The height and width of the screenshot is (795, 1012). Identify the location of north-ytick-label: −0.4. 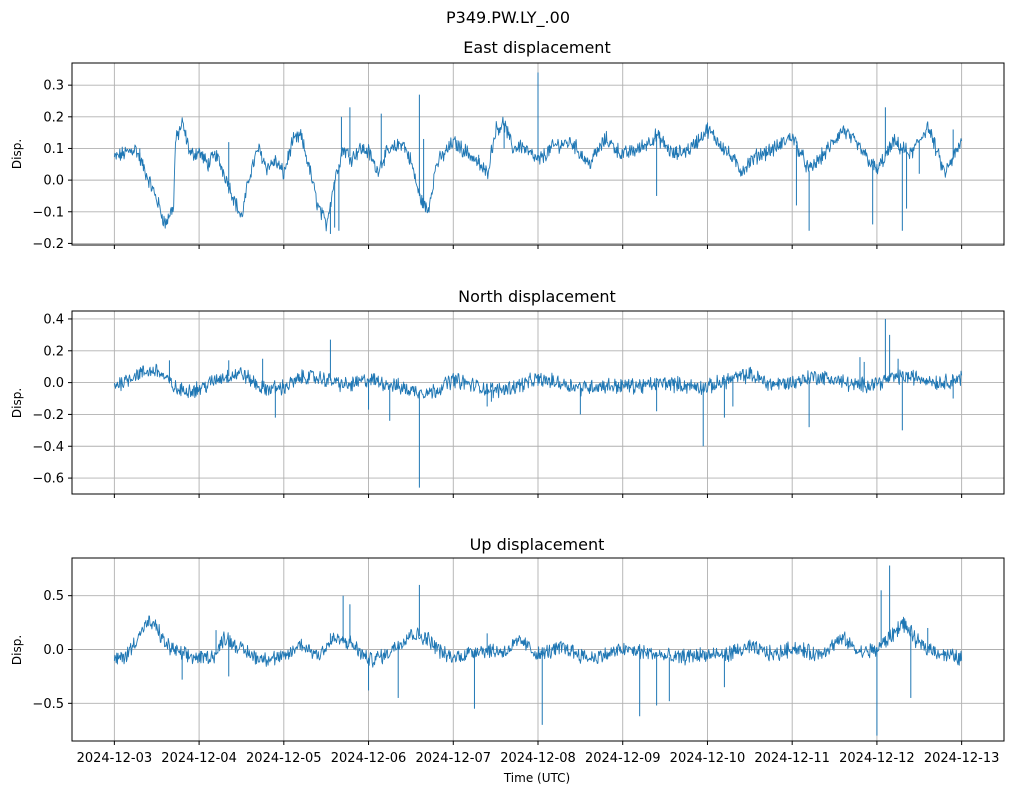
(48, 447).